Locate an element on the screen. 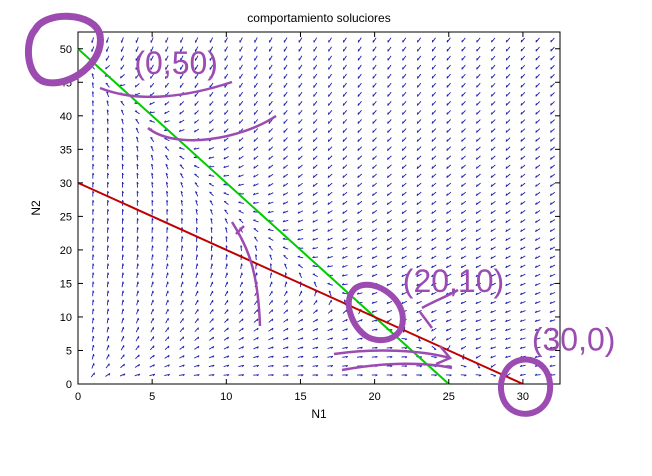 The image size is (652, 476). chart-title: comportamiento soluciores is located at coordinates (318, 18).